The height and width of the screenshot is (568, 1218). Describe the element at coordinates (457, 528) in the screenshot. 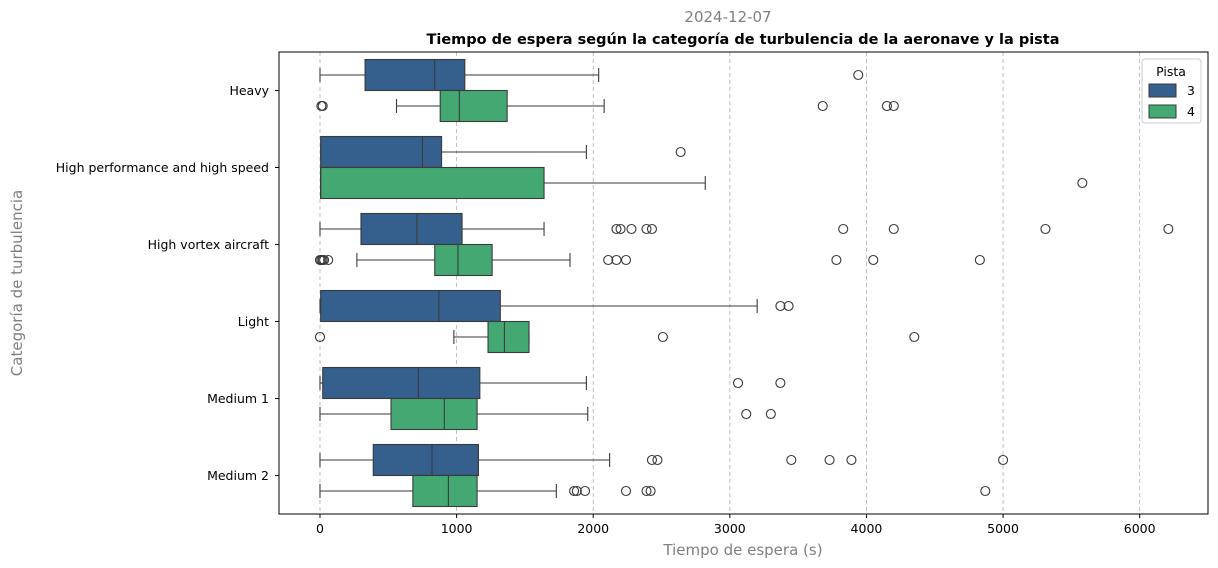

I see `x-tick-label: 1000` at that location.